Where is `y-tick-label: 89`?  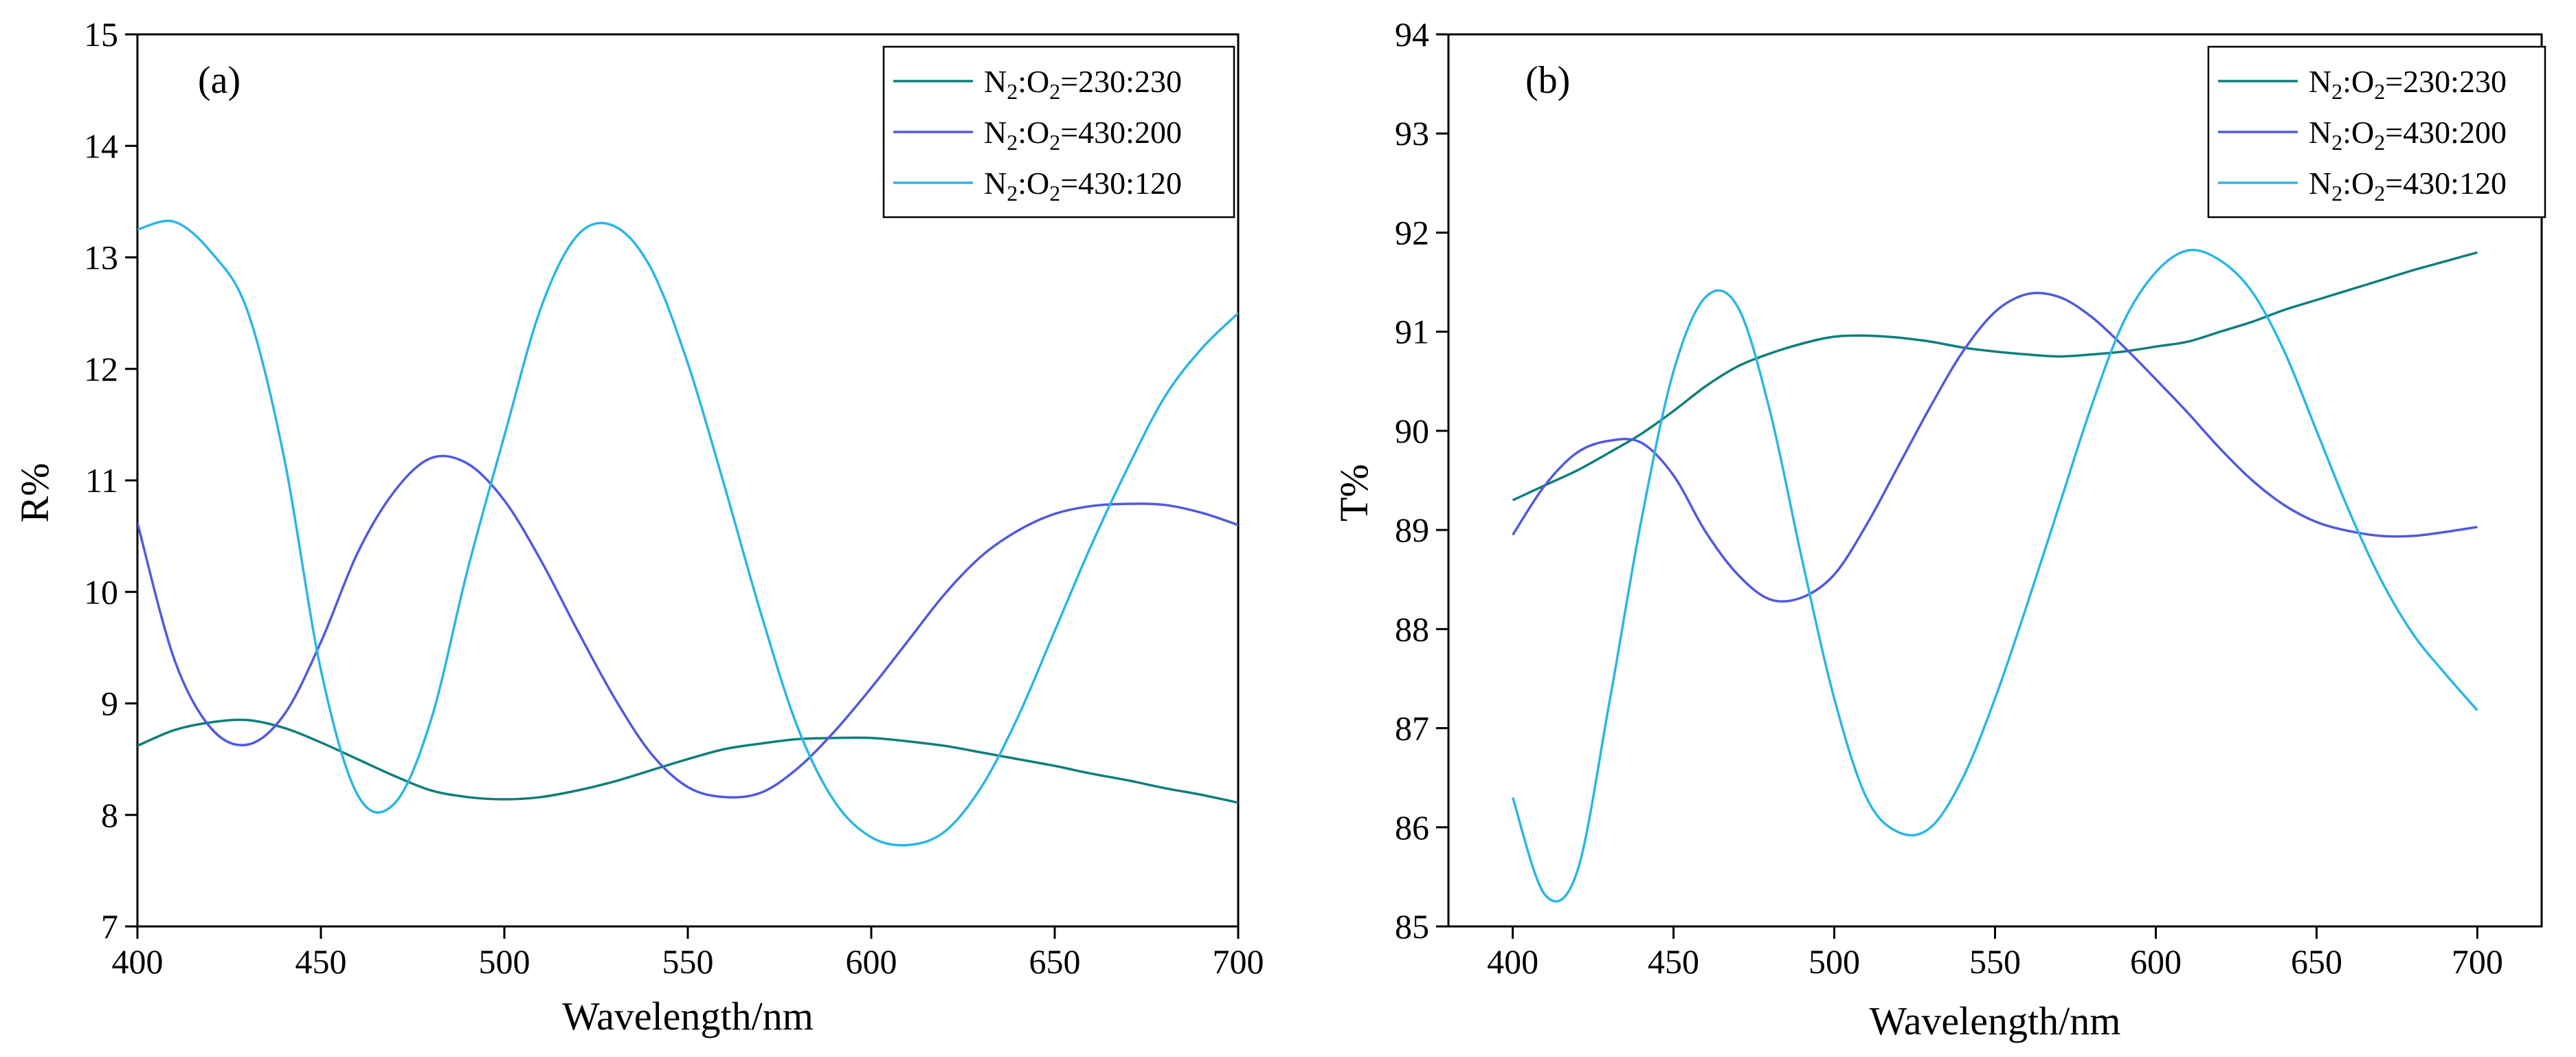 y-tick-label: 89 is located at coordinates (1412, 530).